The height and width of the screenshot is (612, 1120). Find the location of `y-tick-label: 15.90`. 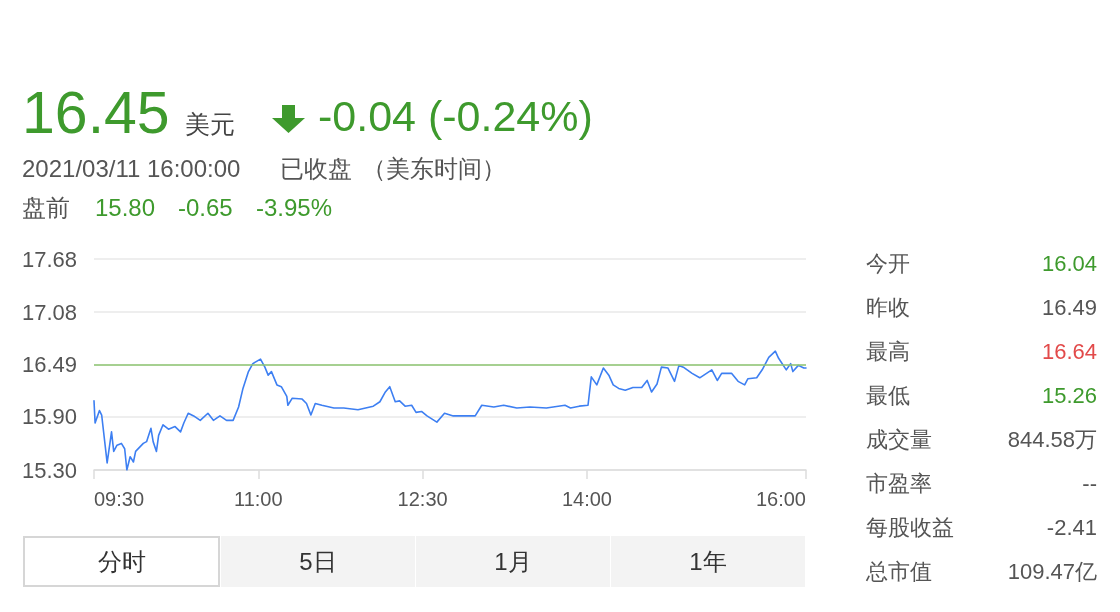

y-tick-label: 15.90 is located at coordinates (49, 417).